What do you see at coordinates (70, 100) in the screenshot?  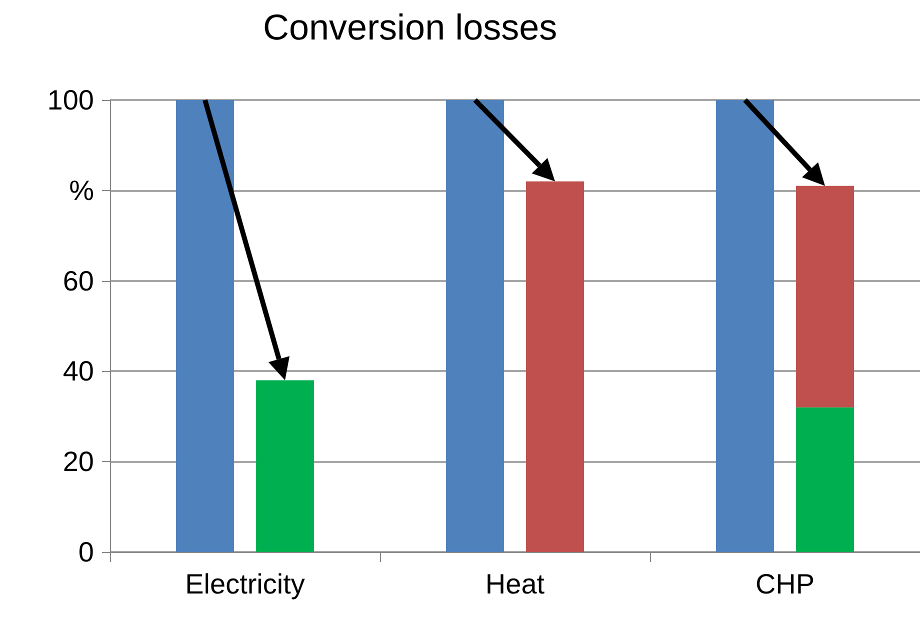 I see `y-tick-label: 100` at bounding box center [70, 100].